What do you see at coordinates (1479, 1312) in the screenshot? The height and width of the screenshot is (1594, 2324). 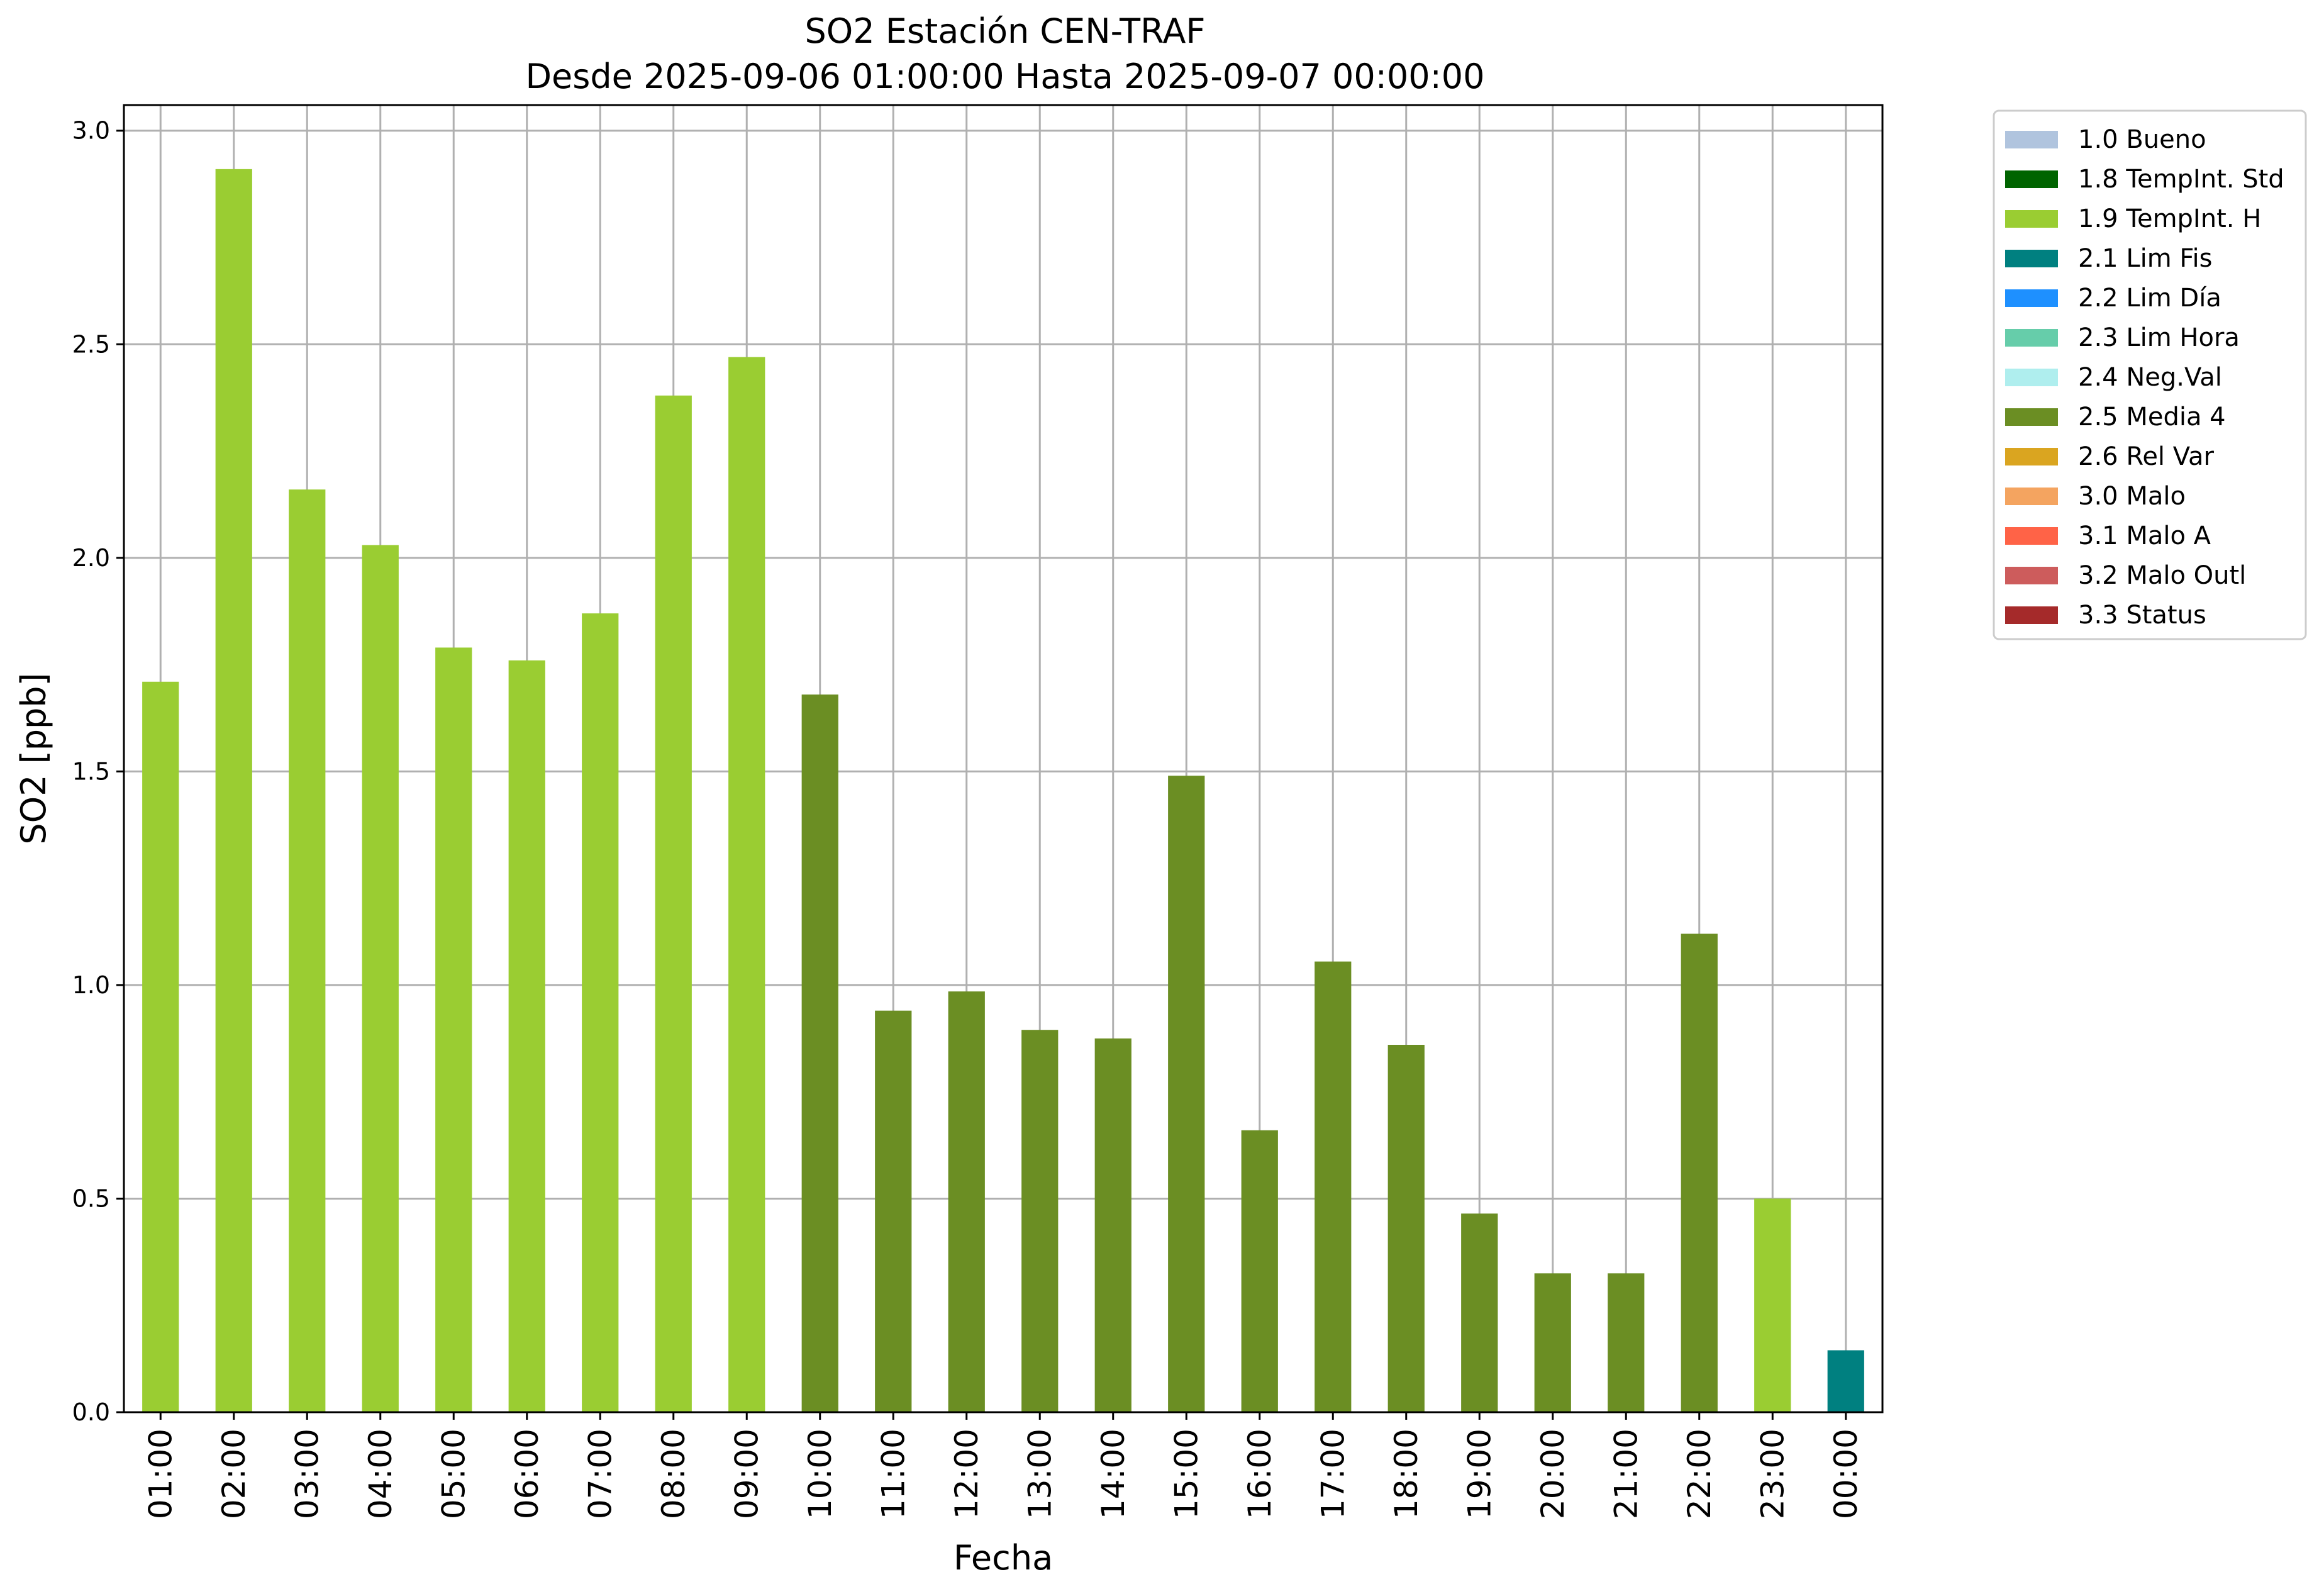 I see `bar-1900` at bounding box center [1479, 1312].